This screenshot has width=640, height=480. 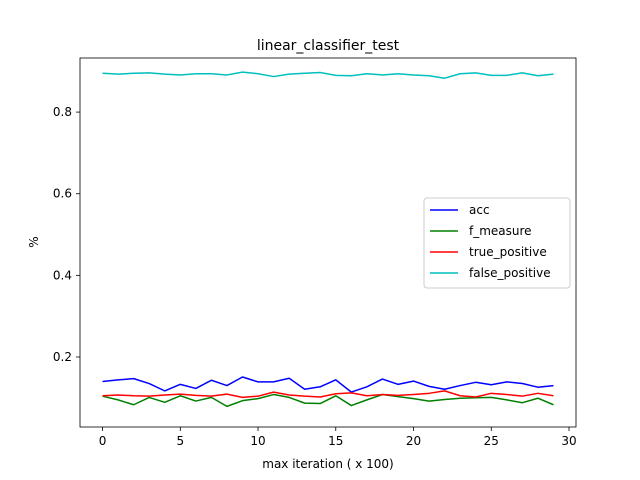 What do you see at coordinates (62, 357) in the screenshot?
I see `y-tick-label: 0.2` at bounding box center [62, 357].